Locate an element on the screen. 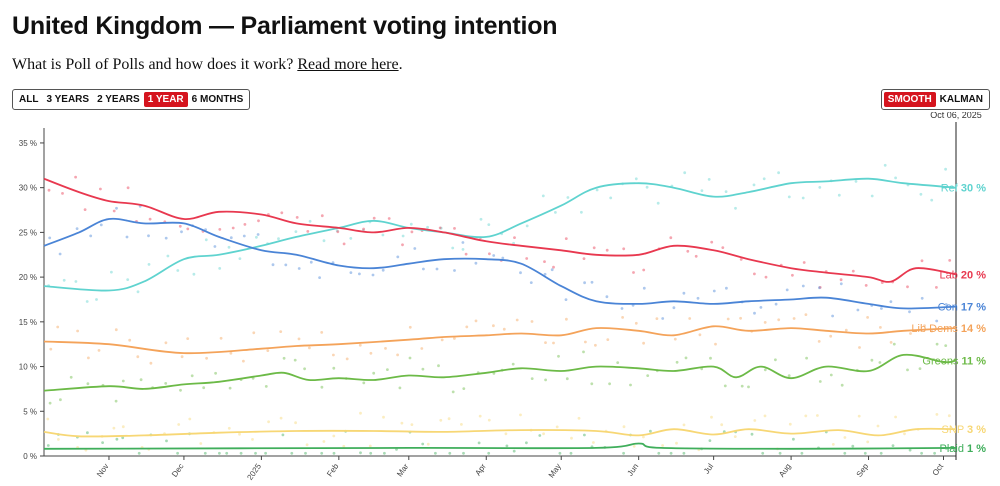 This screenshot has height=486, width=1000. series-label-snp: SNP 3 % is located at coordinates (964, 430).